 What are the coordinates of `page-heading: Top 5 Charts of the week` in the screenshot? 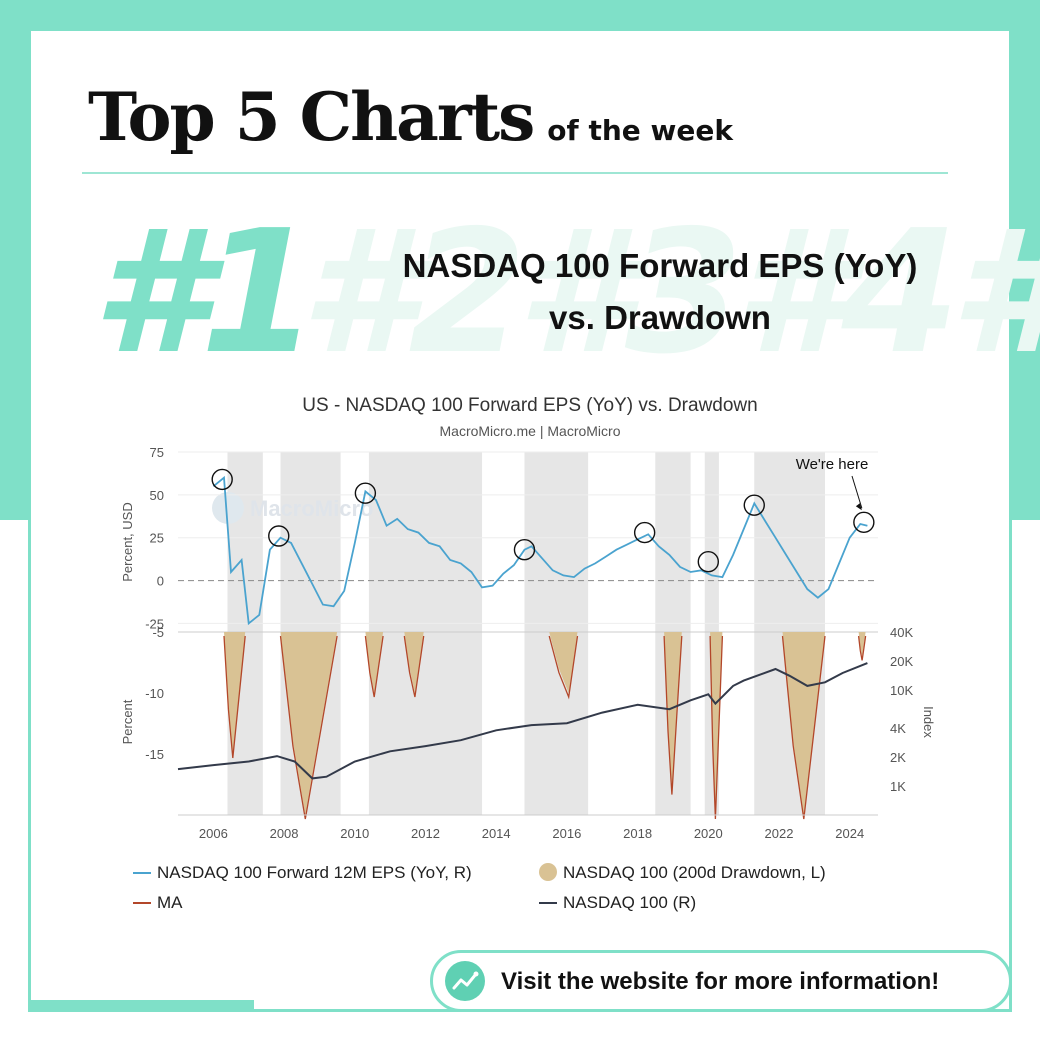 It's located at (410, 117).